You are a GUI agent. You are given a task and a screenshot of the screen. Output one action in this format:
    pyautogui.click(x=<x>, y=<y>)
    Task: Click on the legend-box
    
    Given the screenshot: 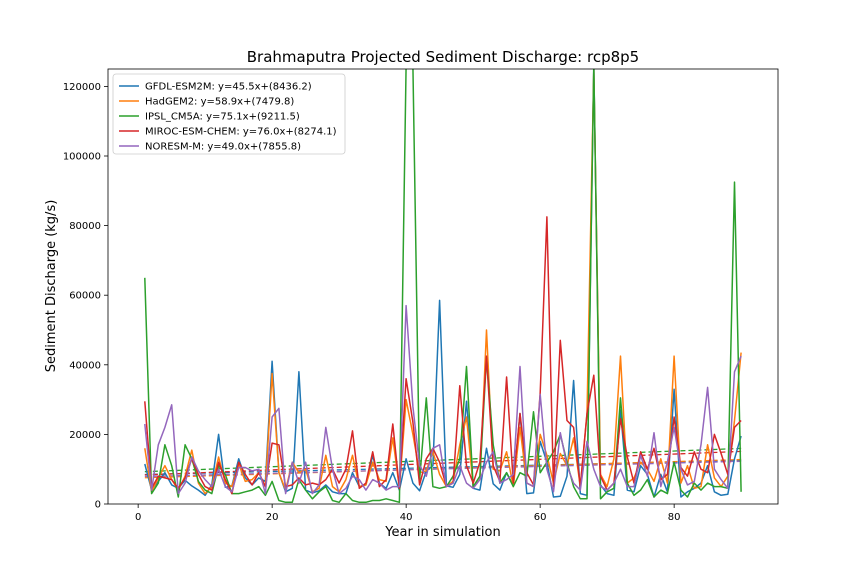 What is the action you would take?
    pyautogui.click(x=229, y=114)
    